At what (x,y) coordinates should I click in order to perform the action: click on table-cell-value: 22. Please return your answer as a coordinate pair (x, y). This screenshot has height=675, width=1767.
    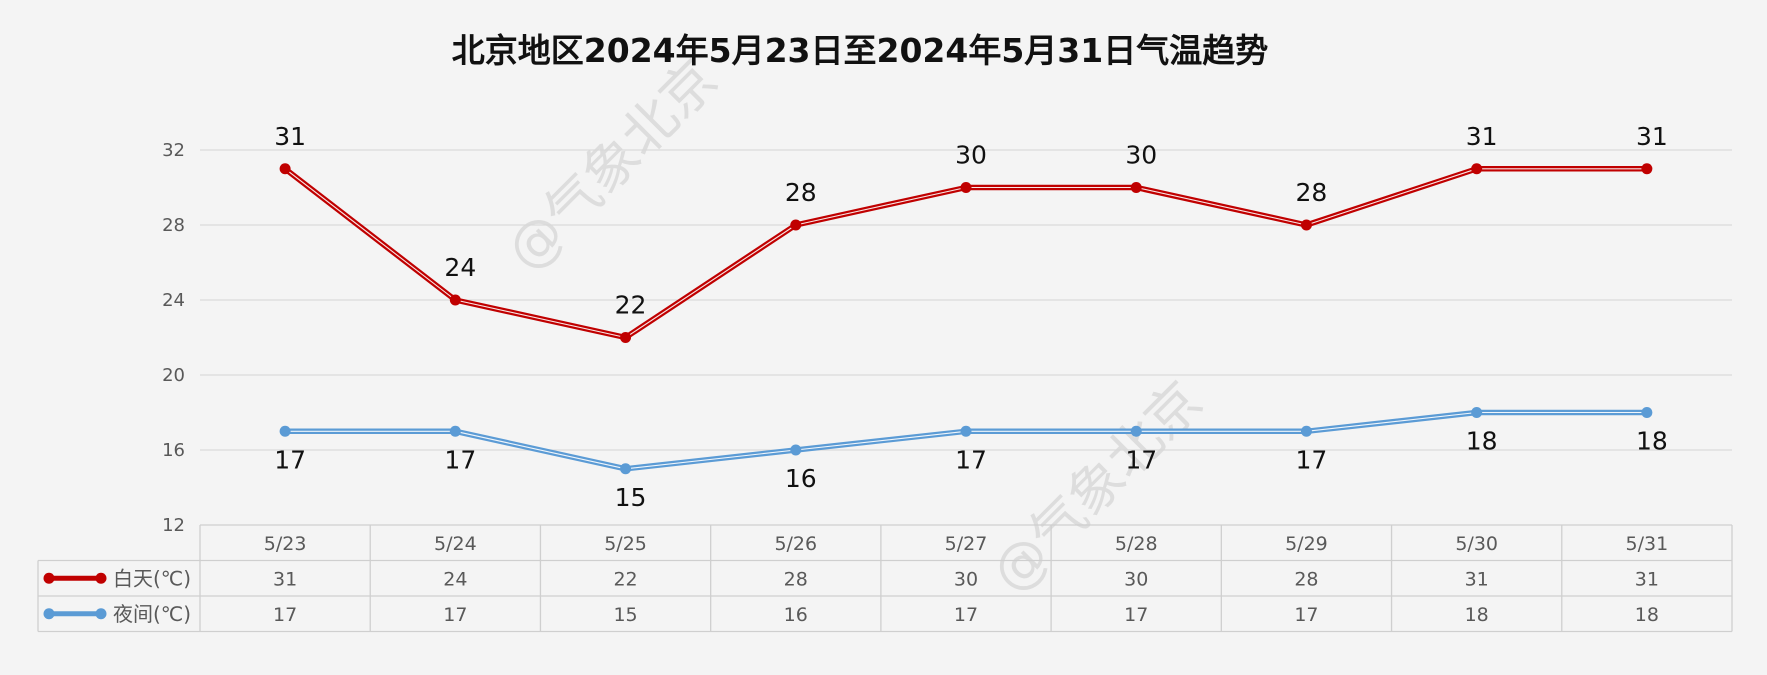
    Looking at the image, I should click on (625, 579).